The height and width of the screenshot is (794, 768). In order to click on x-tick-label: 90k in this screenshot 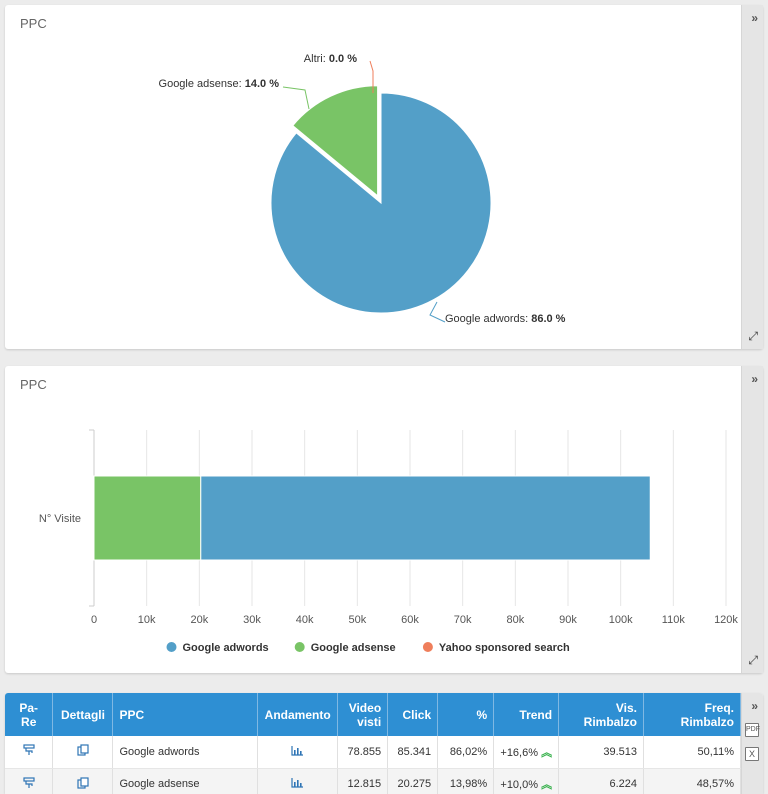, I will do `click(568, 620)`.